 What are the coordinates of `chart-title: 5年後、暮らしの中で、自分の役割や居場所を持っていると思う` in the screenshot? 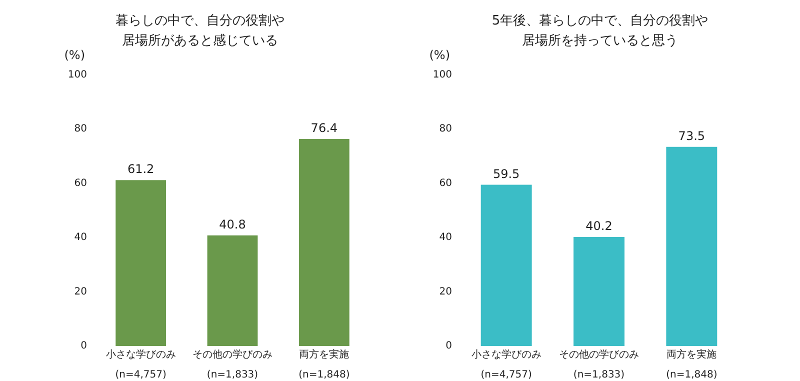 It's located at (600, 31).